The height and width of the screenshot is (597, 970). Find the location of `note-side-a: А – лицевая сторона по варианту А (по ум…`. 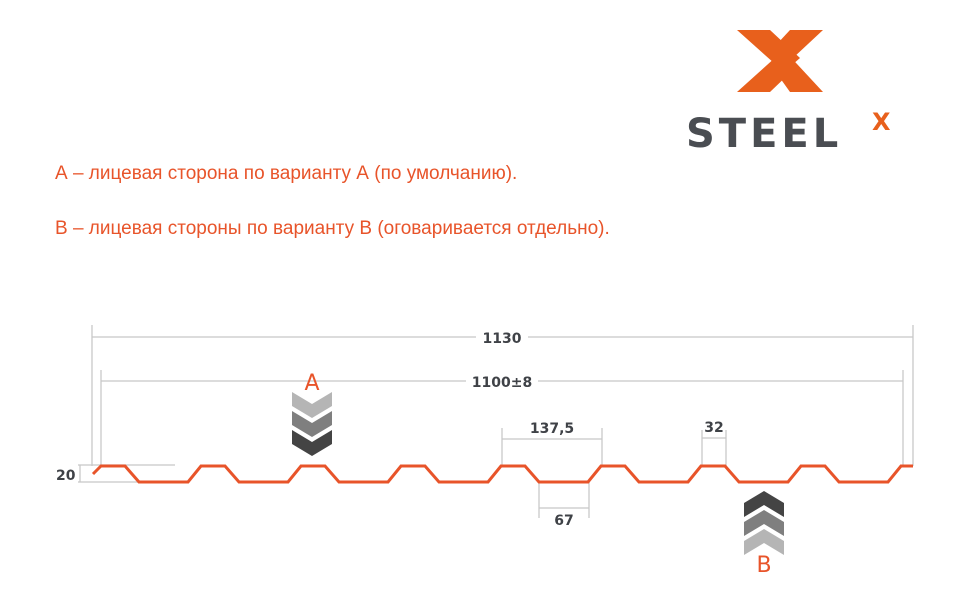

note-side-a: А – лицевая сторона по варианту А (по ум… is located at coordinates (286, 173).